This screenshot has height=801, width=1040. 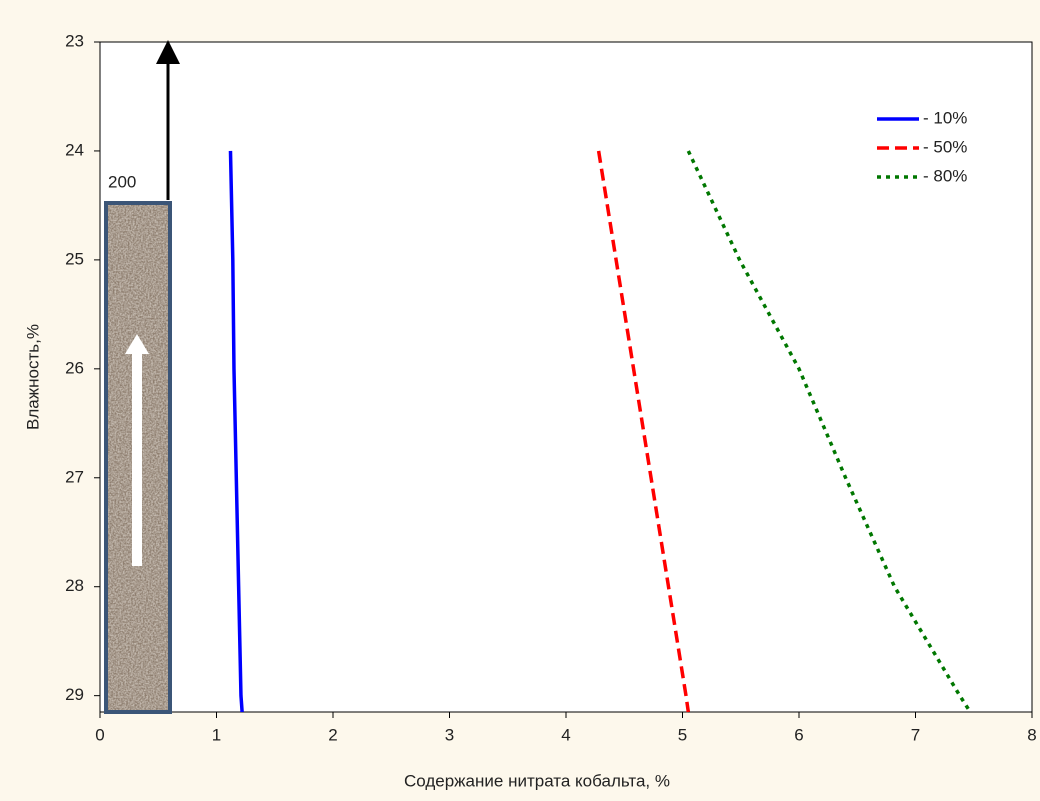 I want to click on sample-border, so click(x=138, y=457).